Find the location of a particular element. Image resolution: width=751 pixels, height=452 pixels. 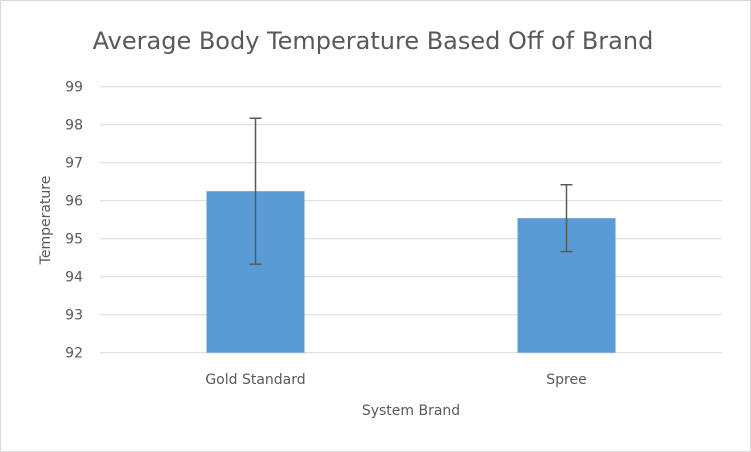

y-tick-label: 94 is located at coordinates (74, 278).